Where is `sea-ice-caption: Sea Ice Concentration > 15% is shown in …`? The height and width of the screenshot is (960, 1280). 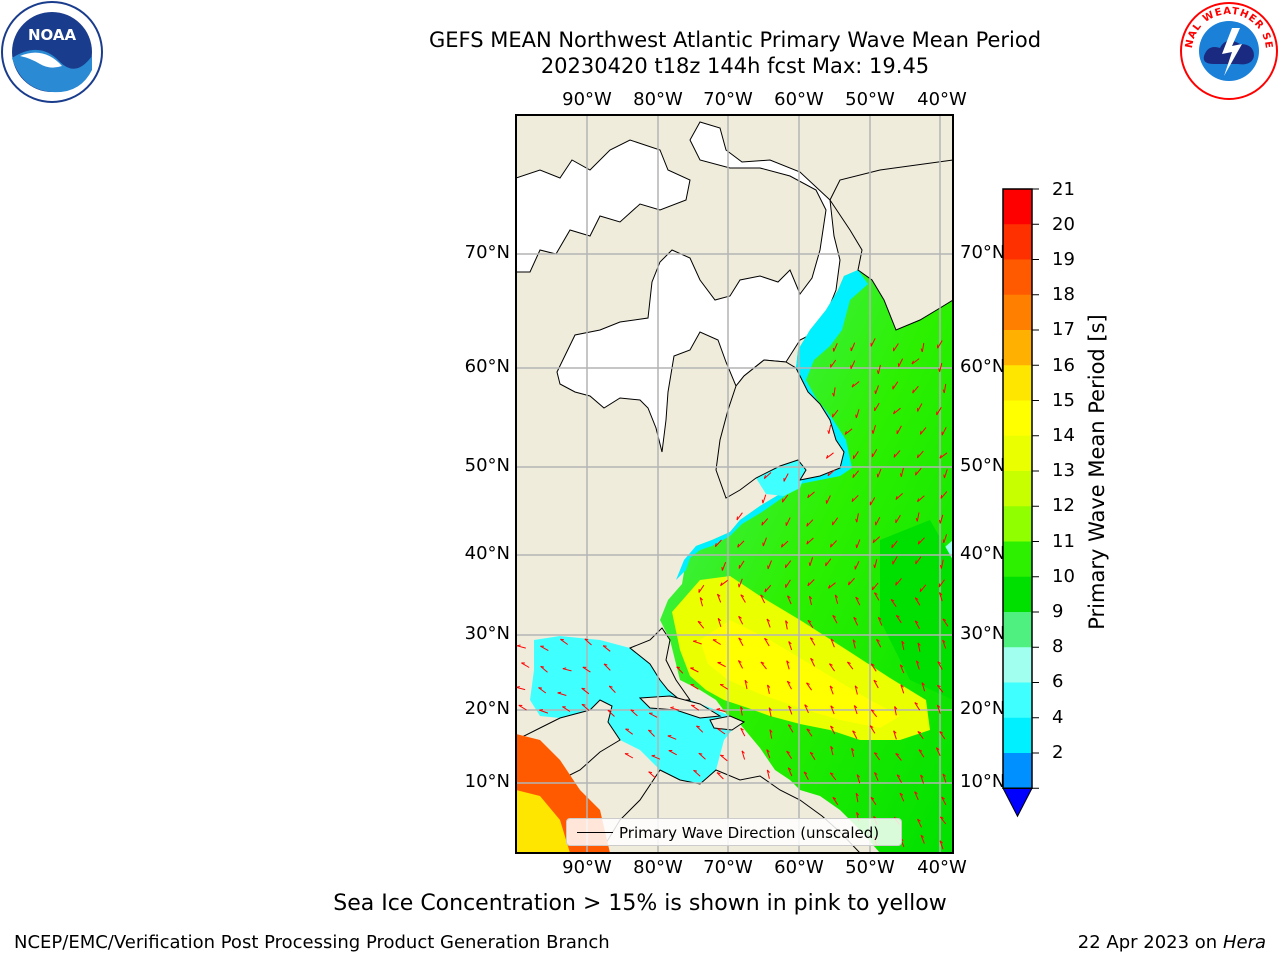 sea-ice-caption: Sea Ice Concentration > 15% is shown in … is located at coordinates (640, 903).